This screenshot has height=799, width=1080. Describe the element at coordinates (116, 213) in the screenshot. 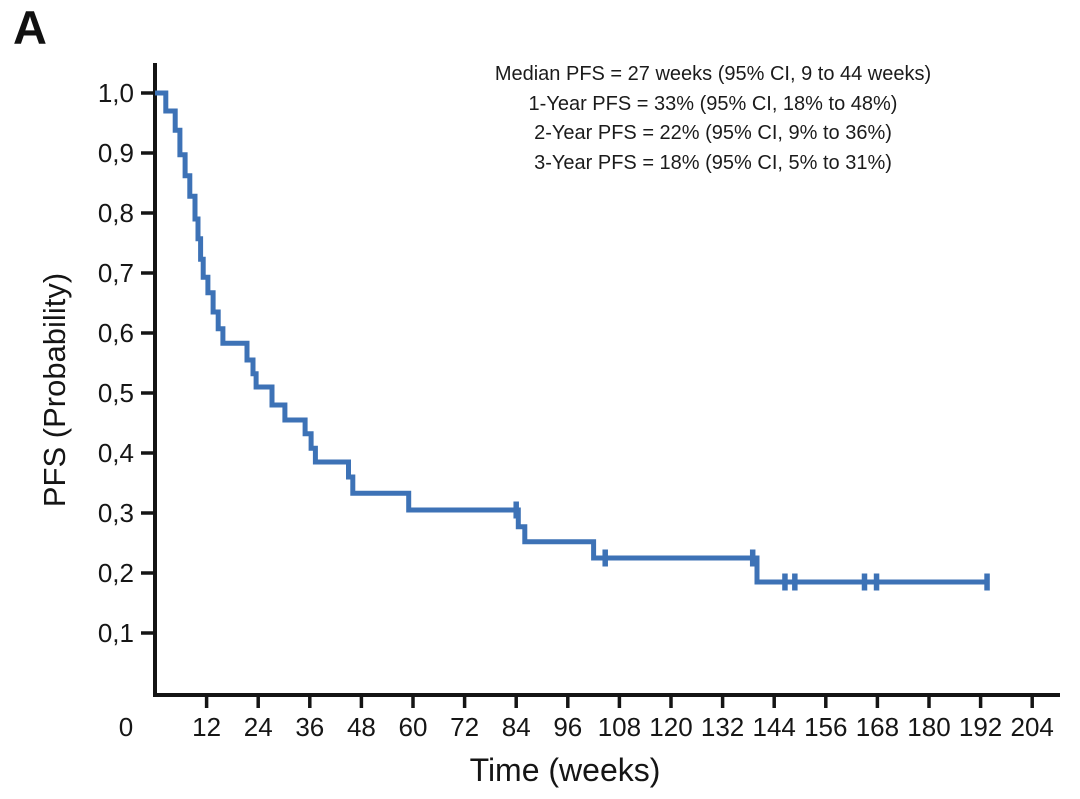

I see `y-tick-label: 0,8` at that location.